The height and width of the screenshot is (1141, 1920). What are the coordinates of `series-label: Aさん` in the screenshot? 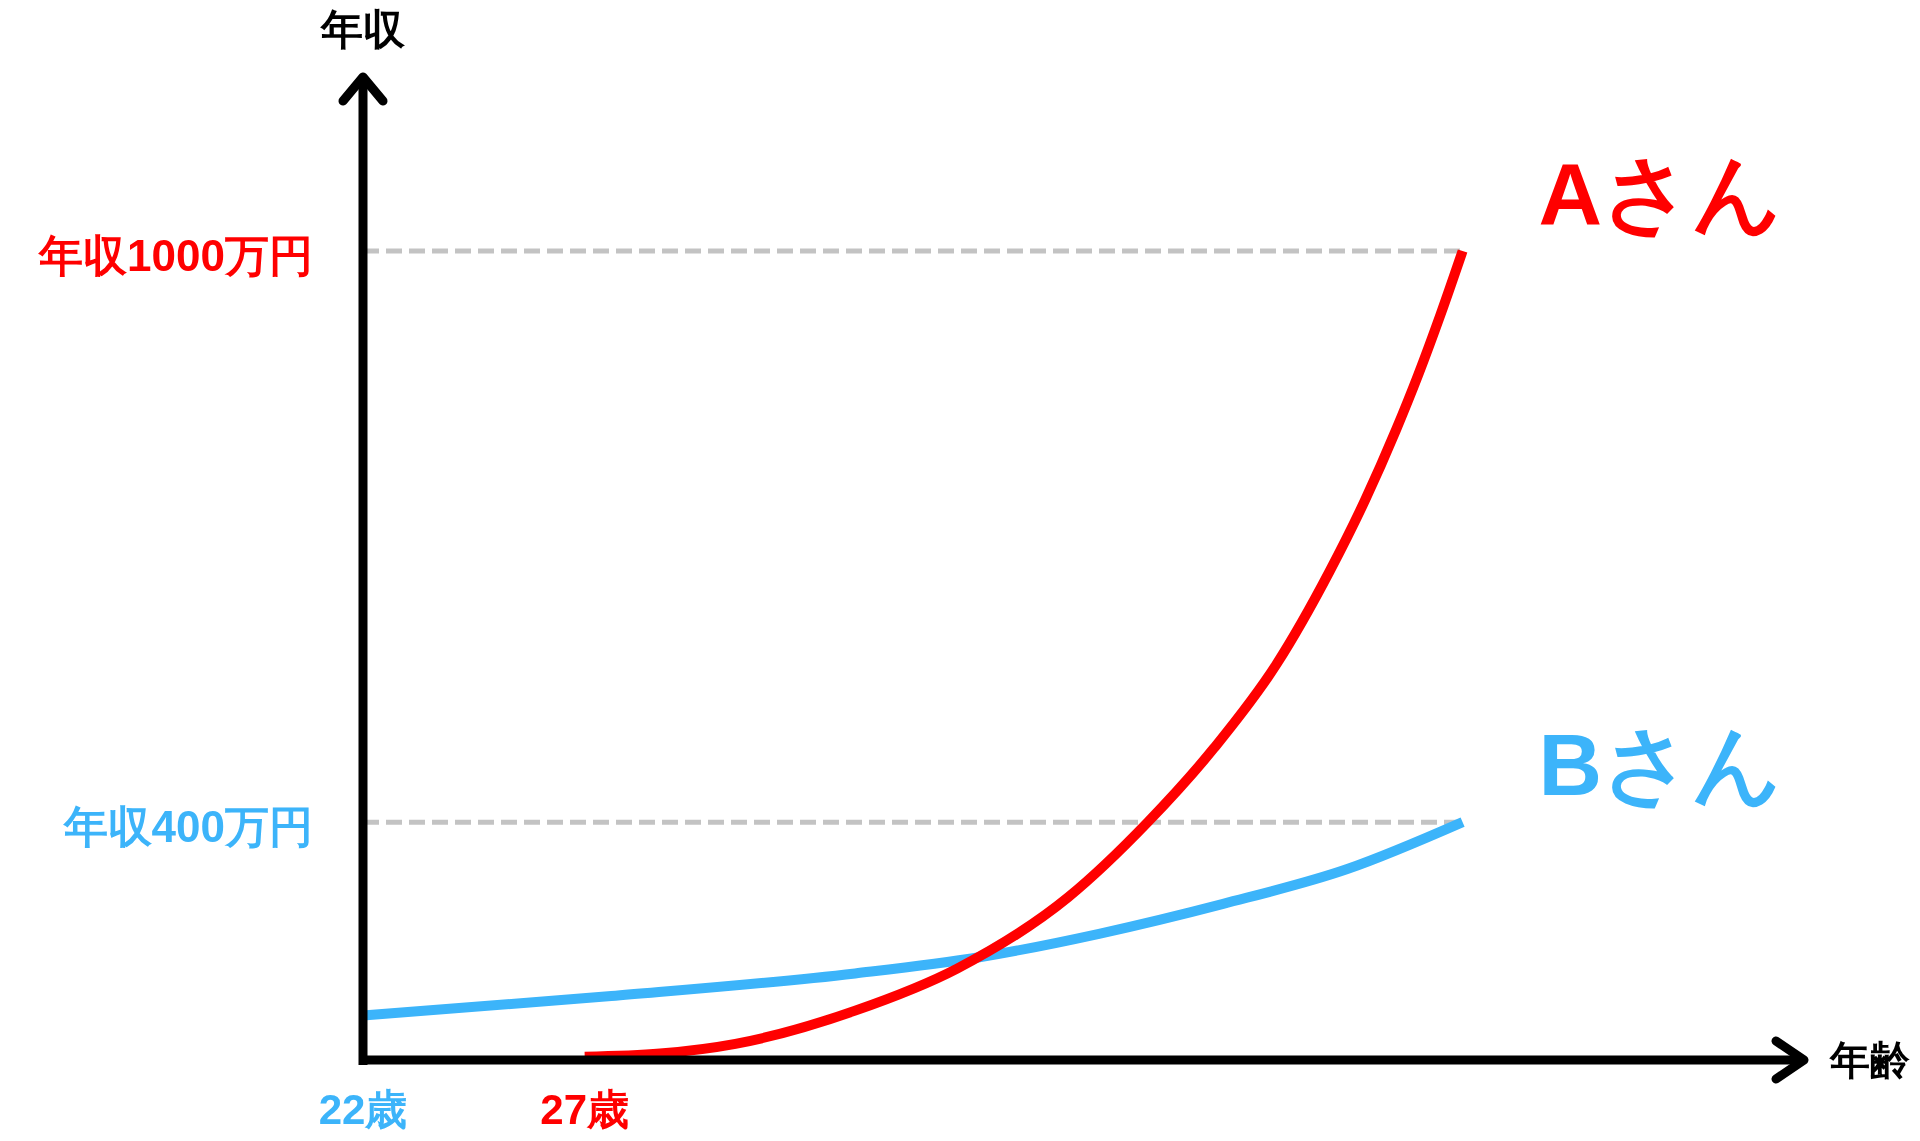 It's located at (1660, 193).